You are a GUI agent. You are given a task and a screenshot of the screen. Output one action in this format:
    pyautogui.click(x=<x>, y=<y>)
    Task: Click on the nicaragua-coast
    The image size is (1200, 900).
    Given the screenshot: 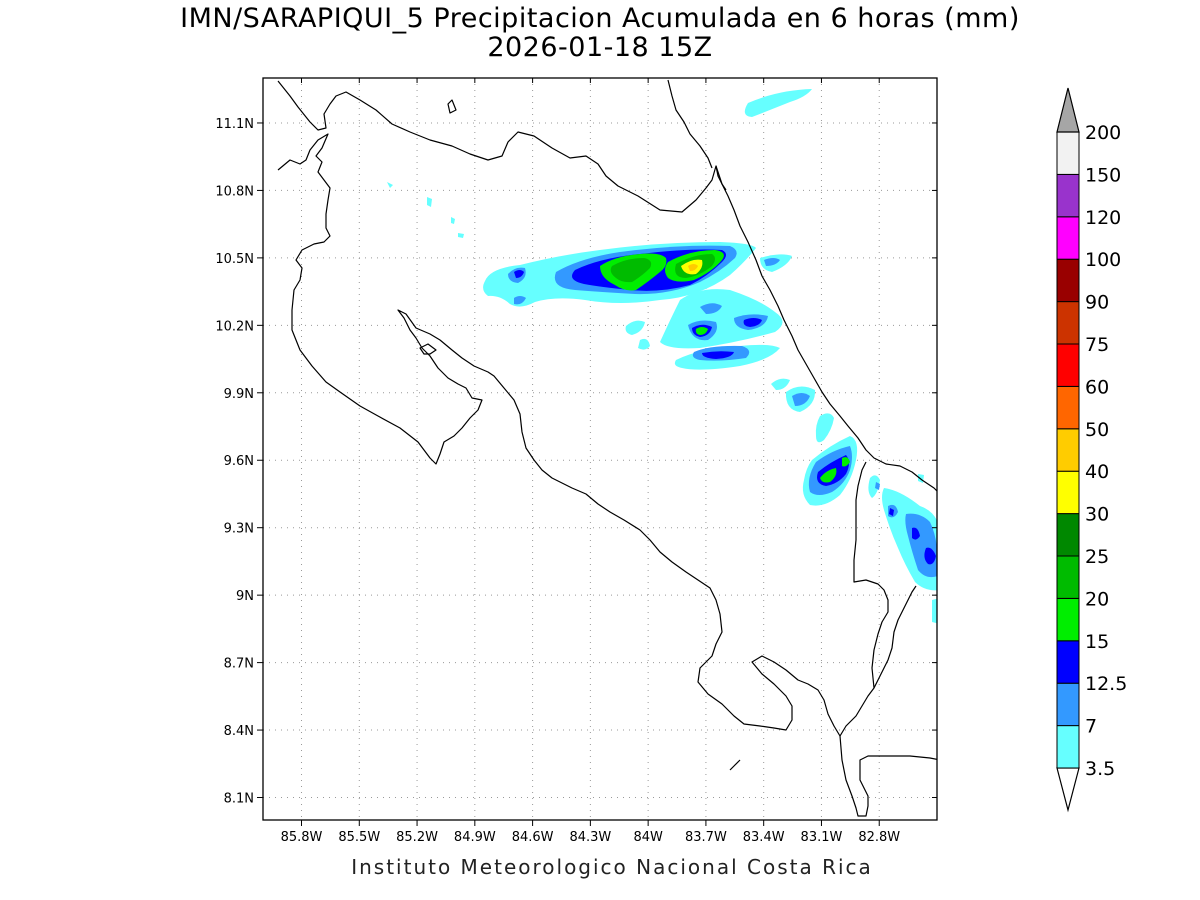 What is the action you would take?
    pyautogui.click(x=502, y=146)
    